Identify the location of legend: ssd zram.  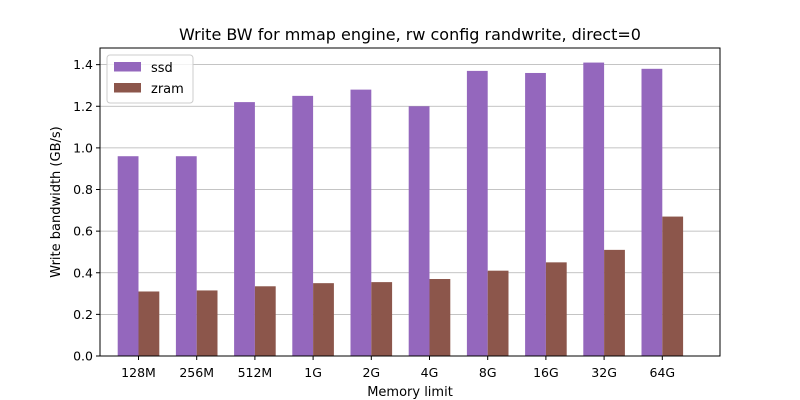
(150, 79).